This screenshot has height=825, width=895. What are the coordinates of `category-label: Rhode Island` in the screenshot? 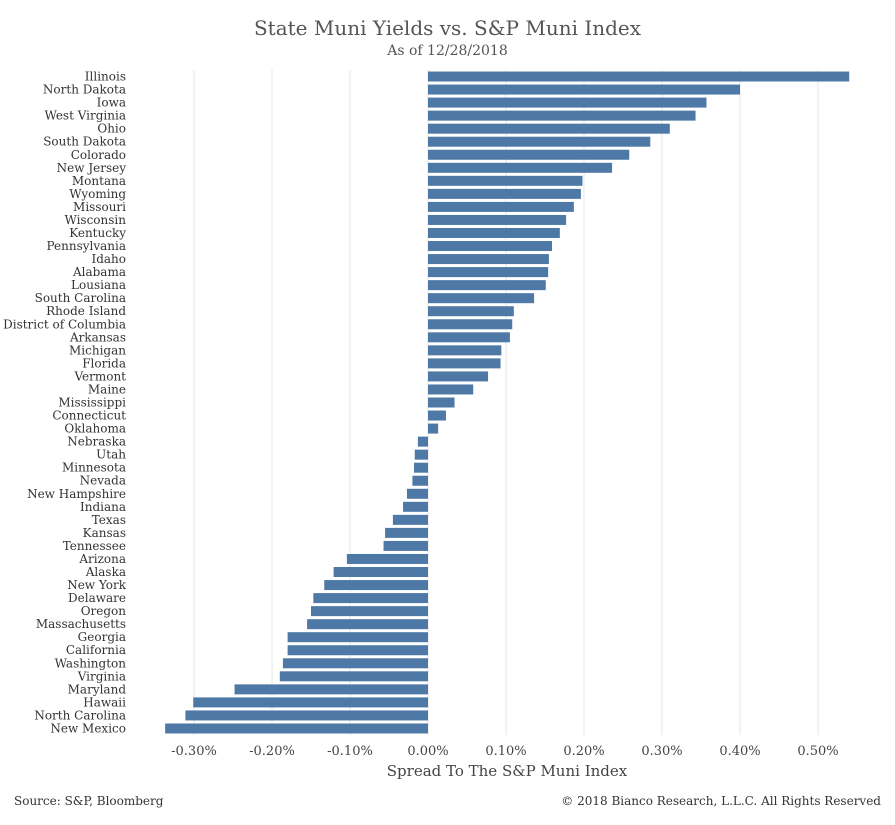 It's located at (86, 311).